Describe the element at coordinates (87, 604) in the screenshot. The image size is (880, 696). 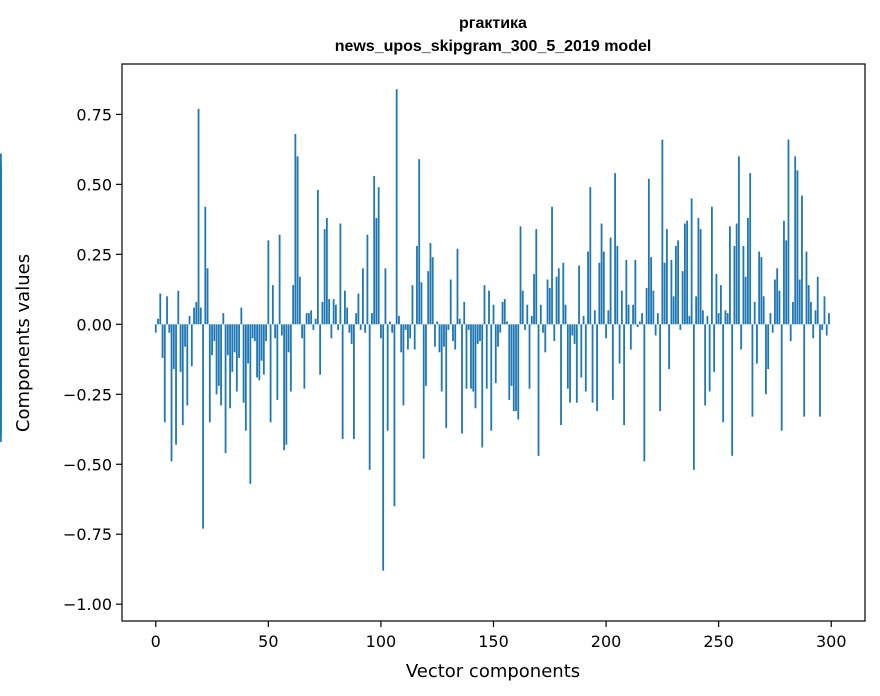
I see `y-tick-label: −1.00` at that location.